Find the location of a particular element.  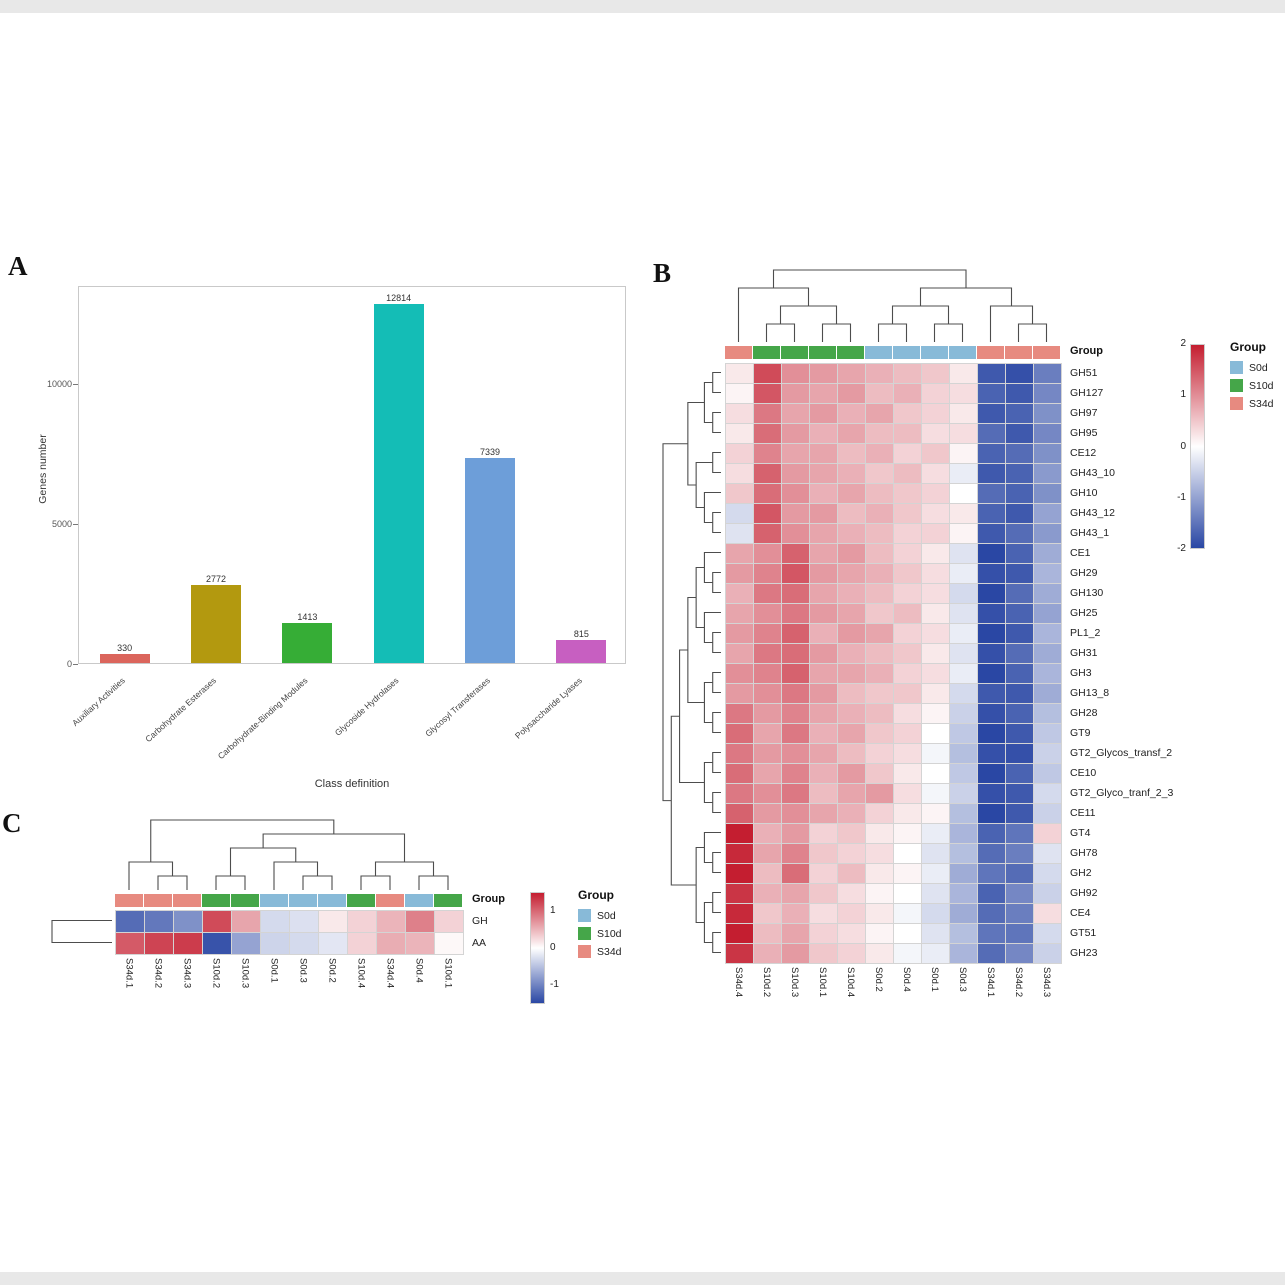

row-label: CE12 is located at coordinates (1083, 452).